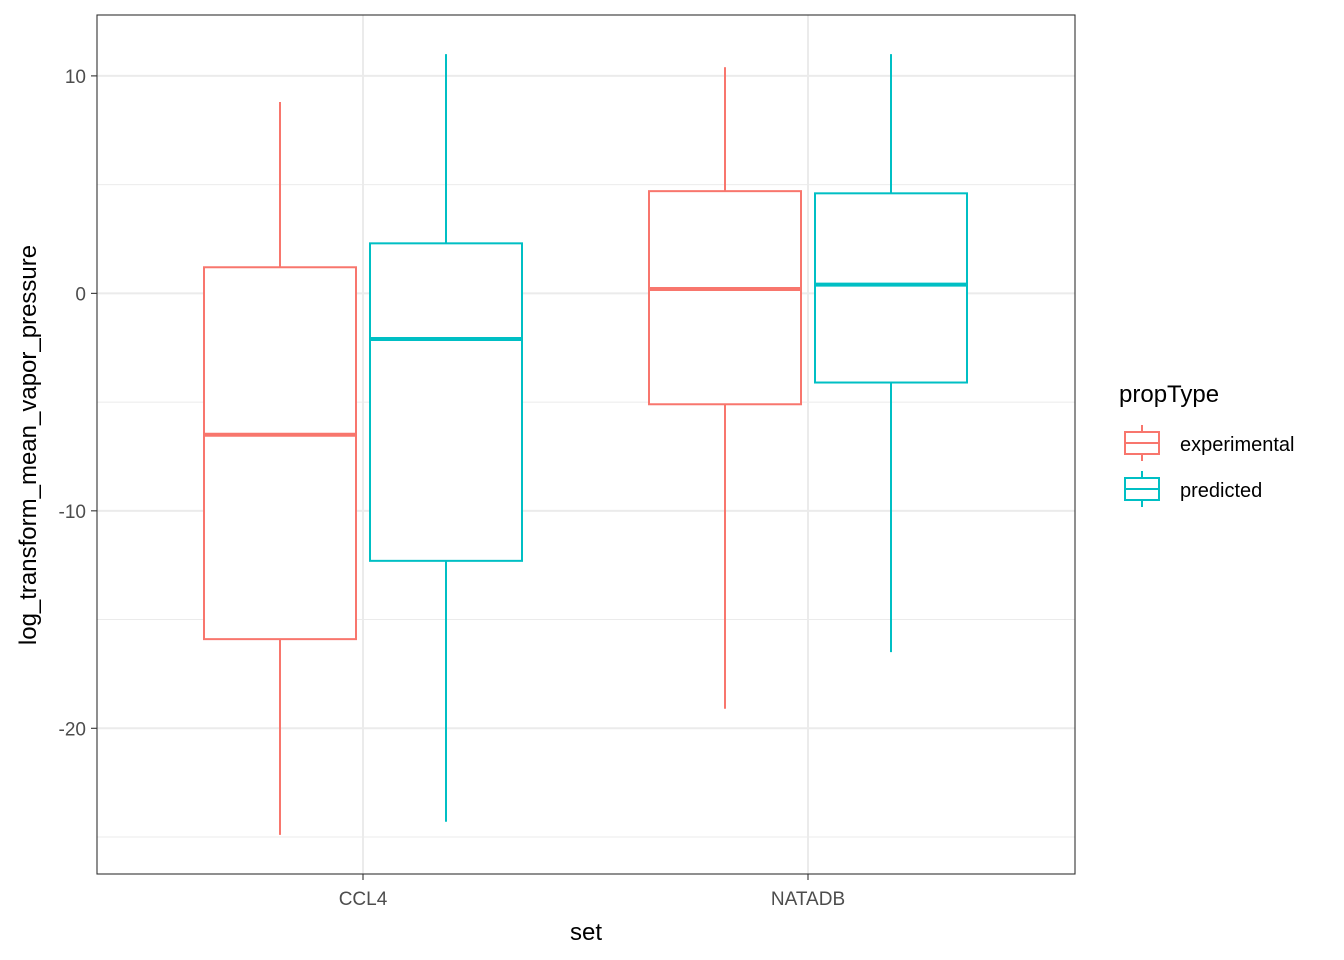 The image size is (1344, 960). What do you see at coordinates (28, 445) in the screenshot?
I see `y-axis-title: log_transform_mean_vapor_pressure` at bounding box center [28, 445].